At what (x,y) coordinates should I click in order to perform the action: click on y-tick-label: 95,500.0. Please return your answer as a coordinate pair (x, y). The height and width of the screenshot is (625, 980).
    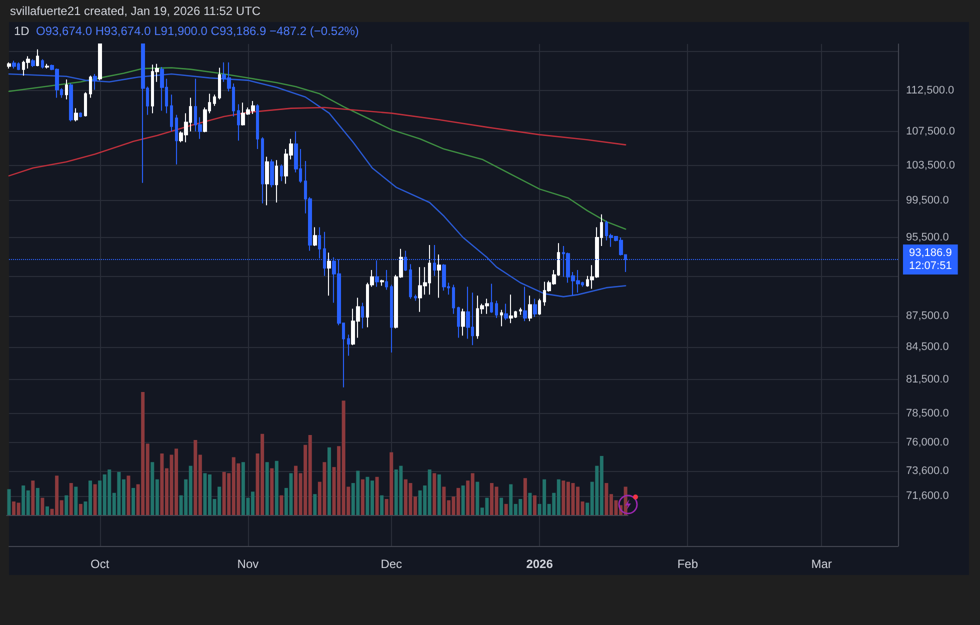
    Looking at the image, I should click on (927, 237).